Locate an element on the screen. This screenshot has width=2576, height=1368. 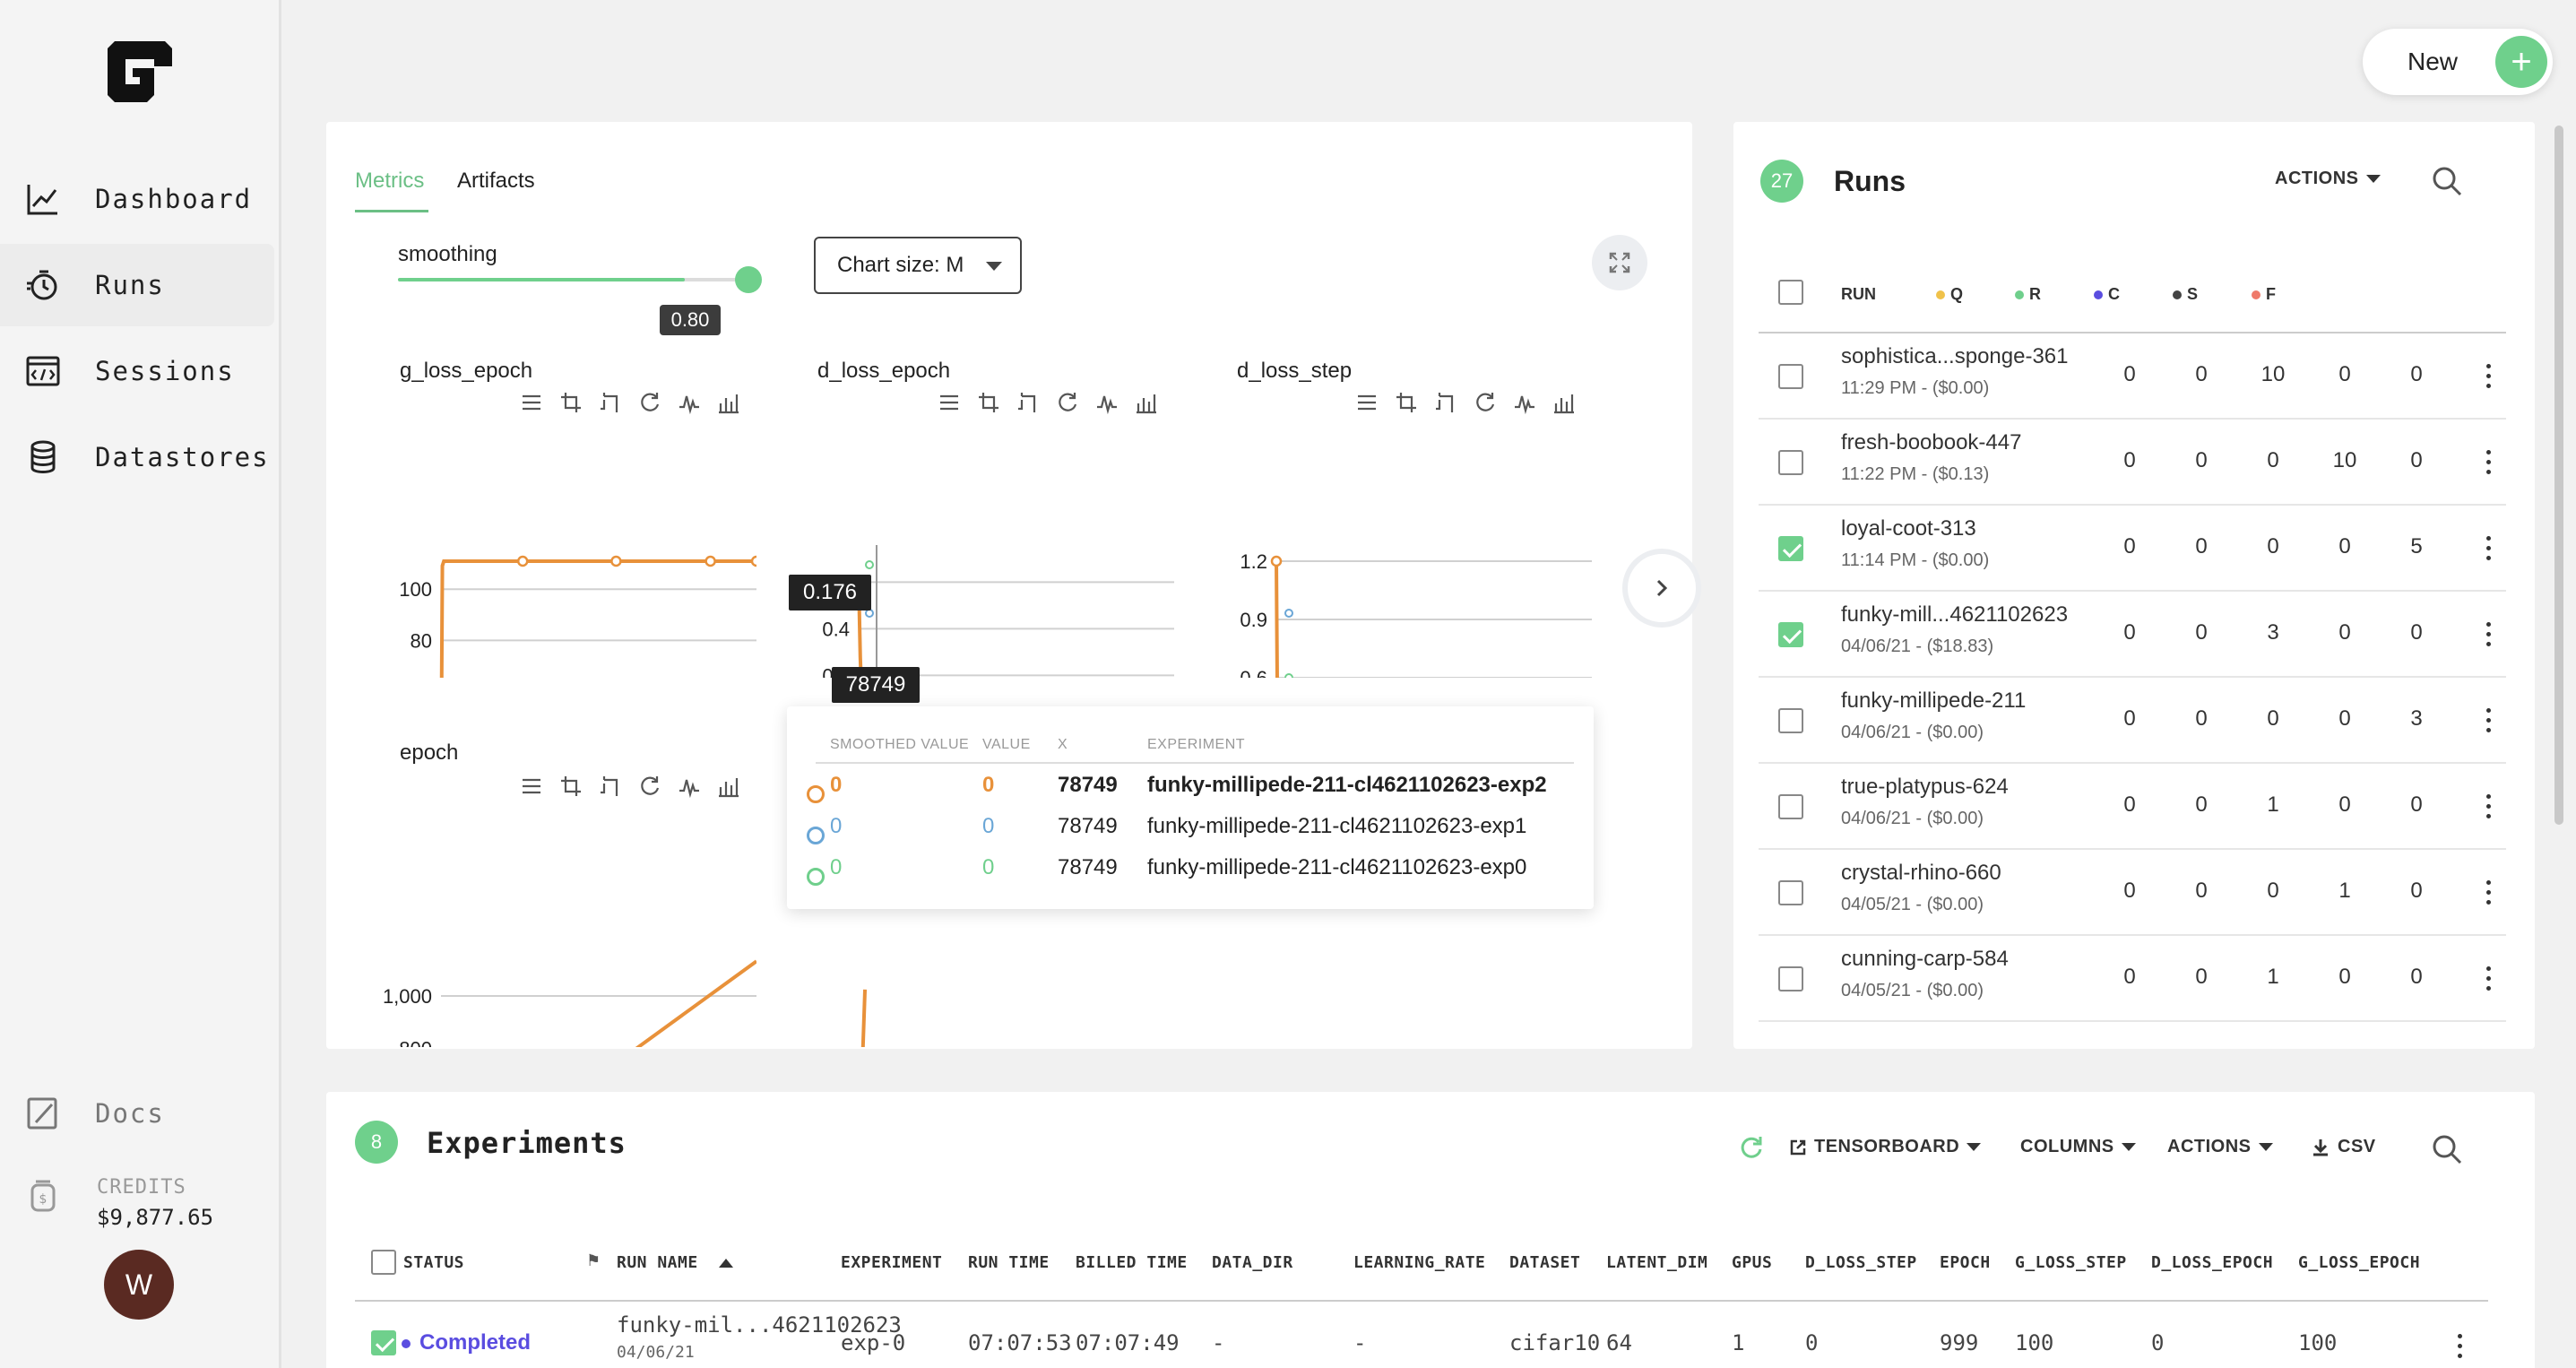
runs-actions-button: ACTIONS is located at coordinates (2328, 179).